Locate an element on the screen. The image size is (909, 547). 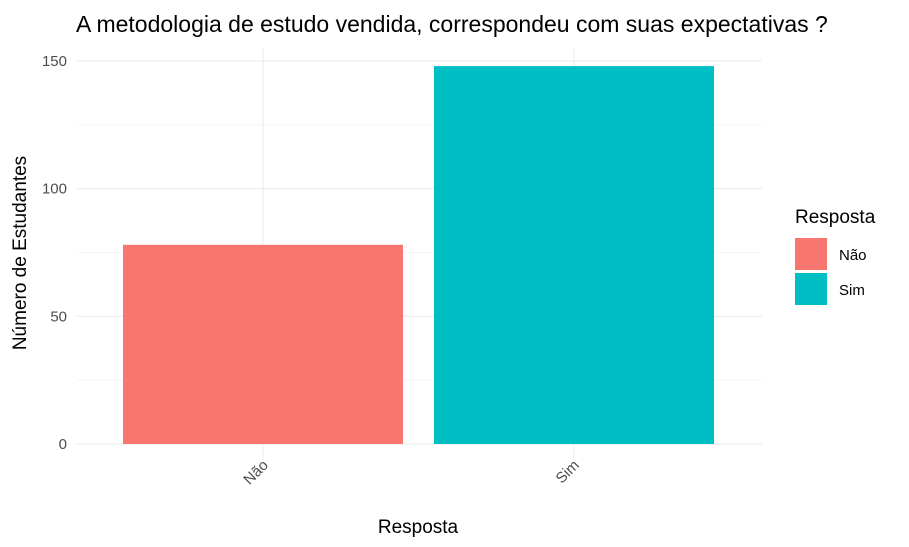
y-axis-ticks: 0 50 100 150 is located at coordinates (54, 253).